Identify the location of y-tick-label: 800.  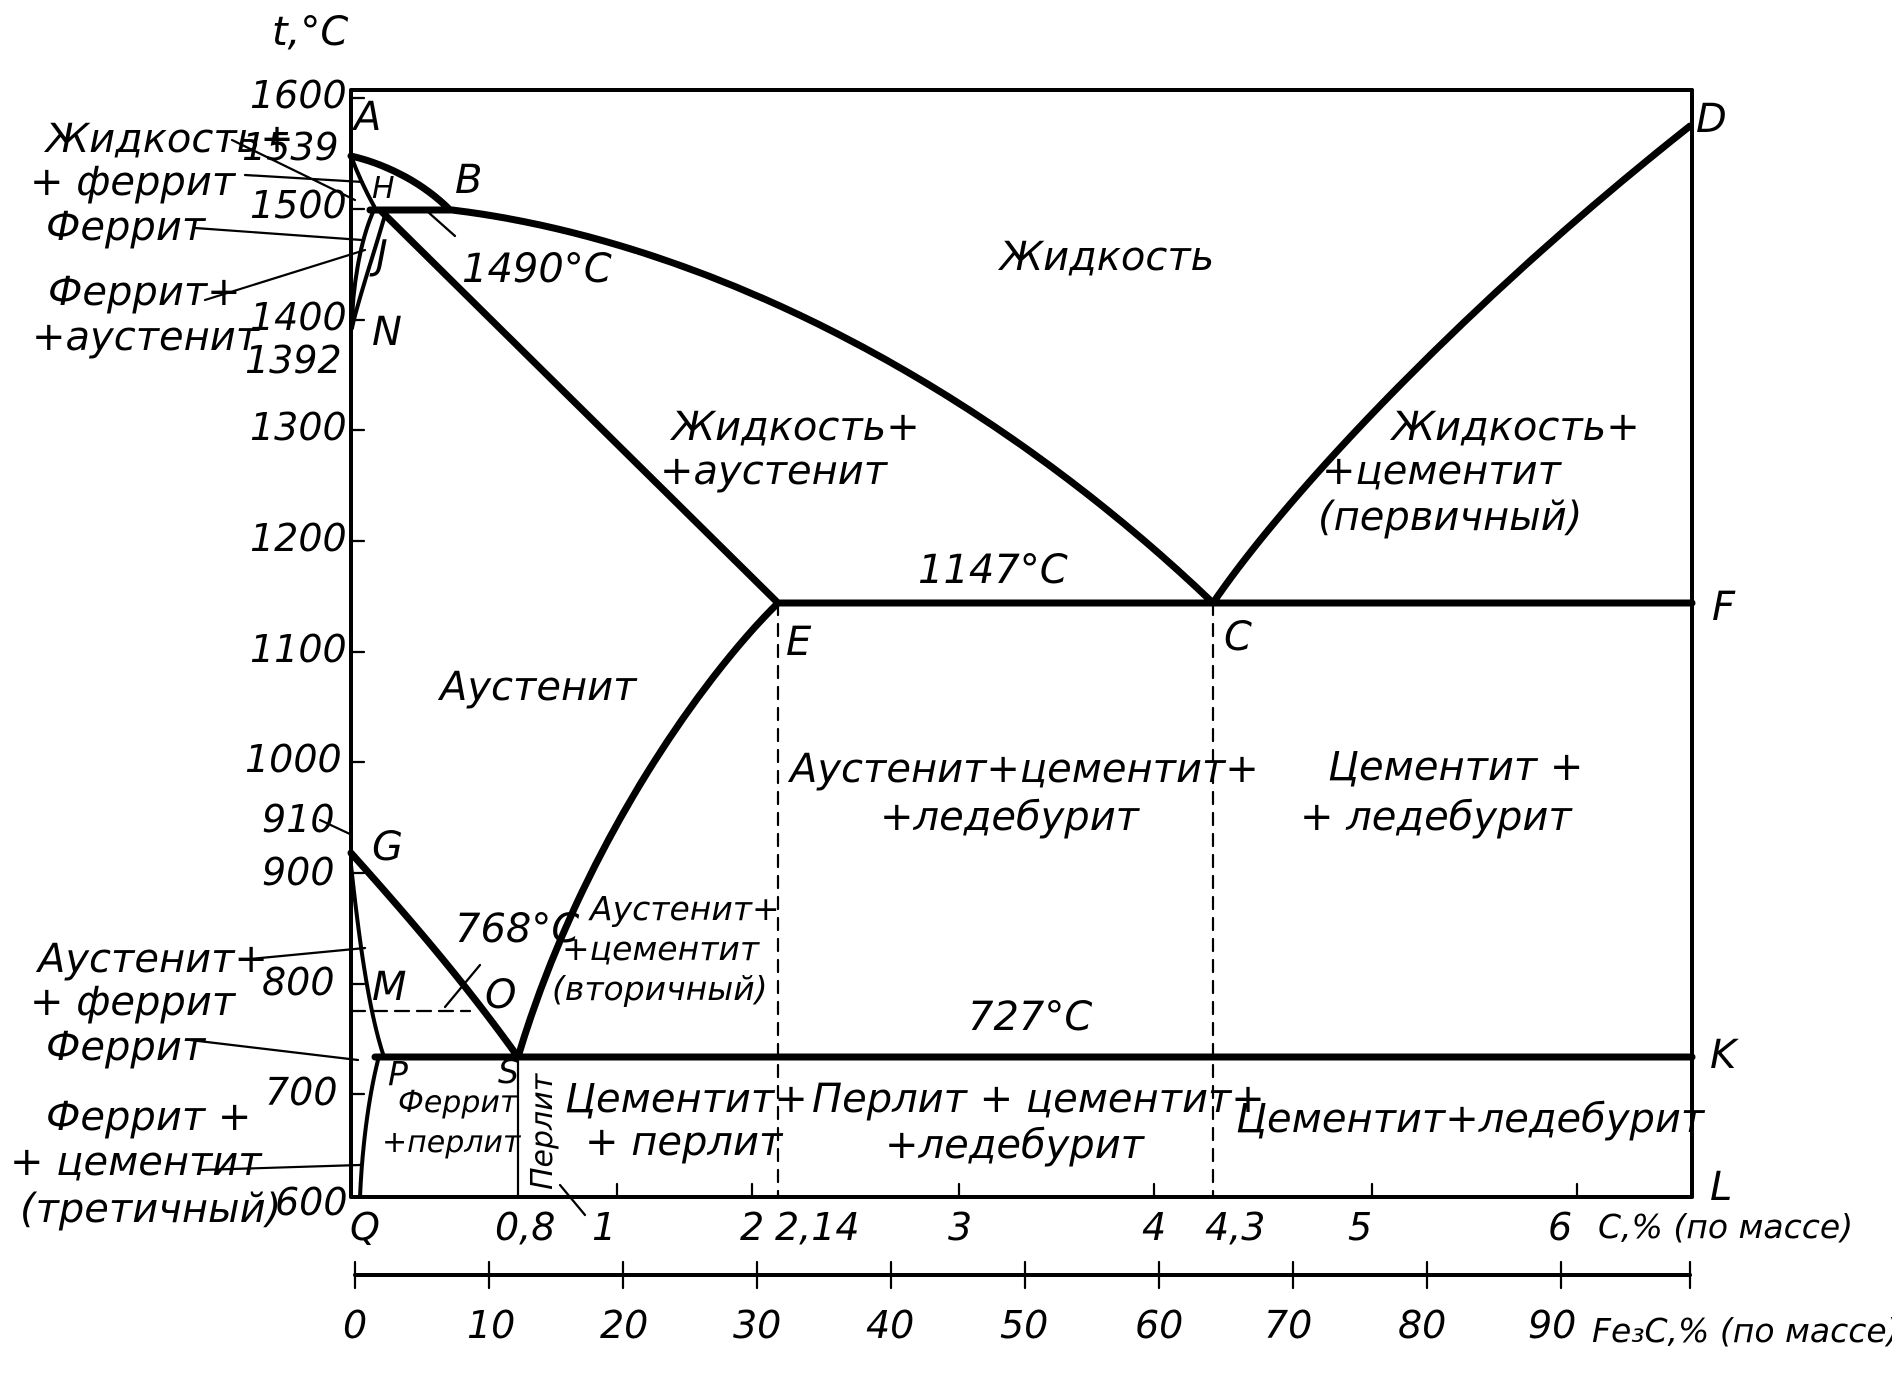
(298, 982).